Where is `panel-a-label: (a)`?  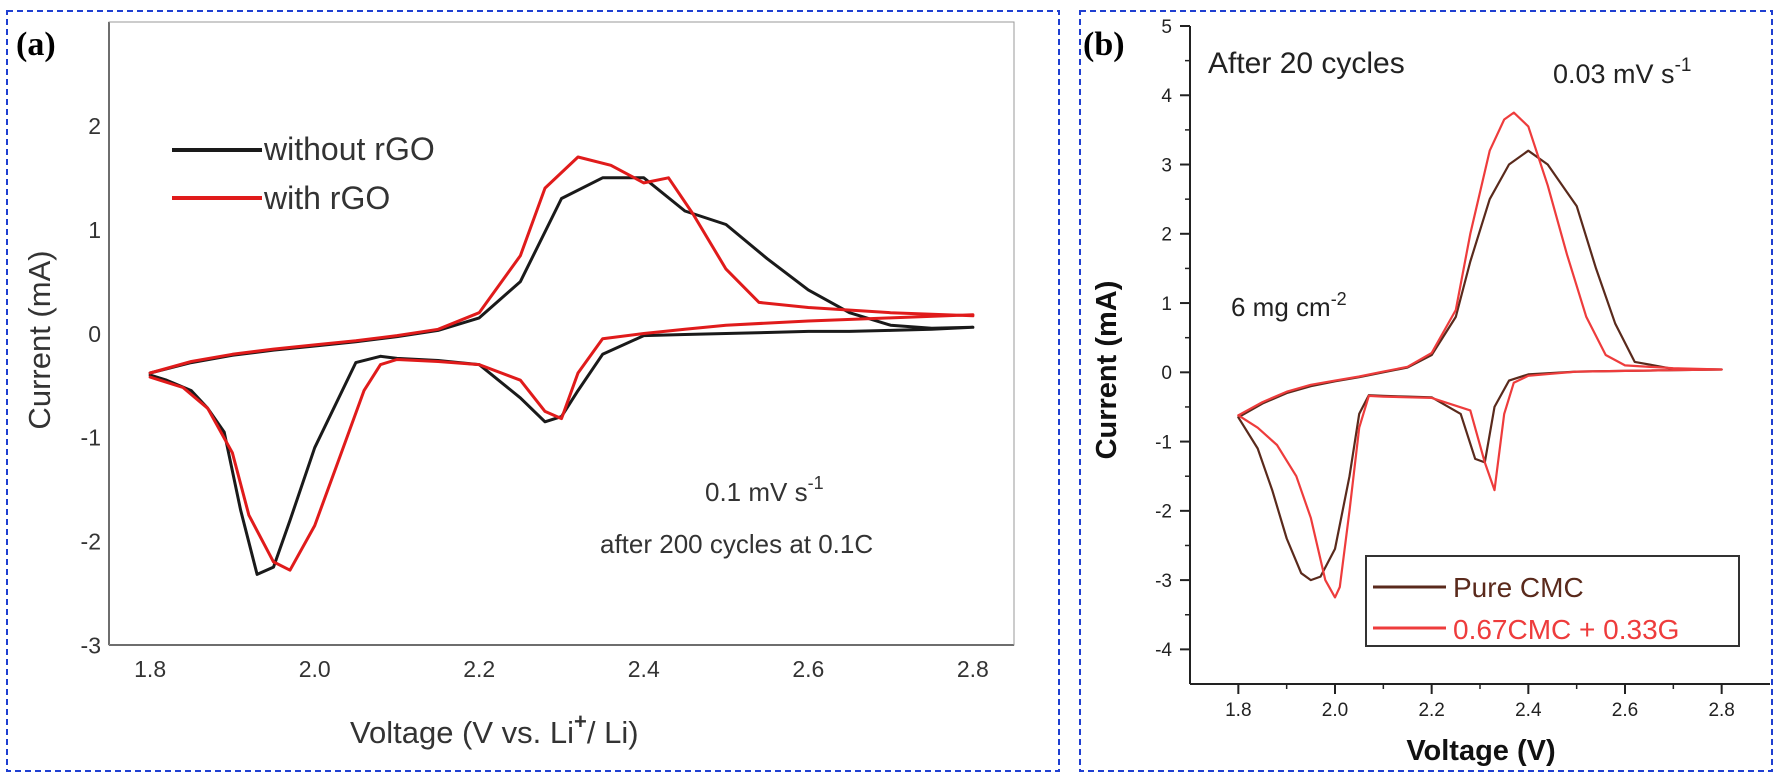 panel-a-label: (a) is located at coordinates (36, 44).